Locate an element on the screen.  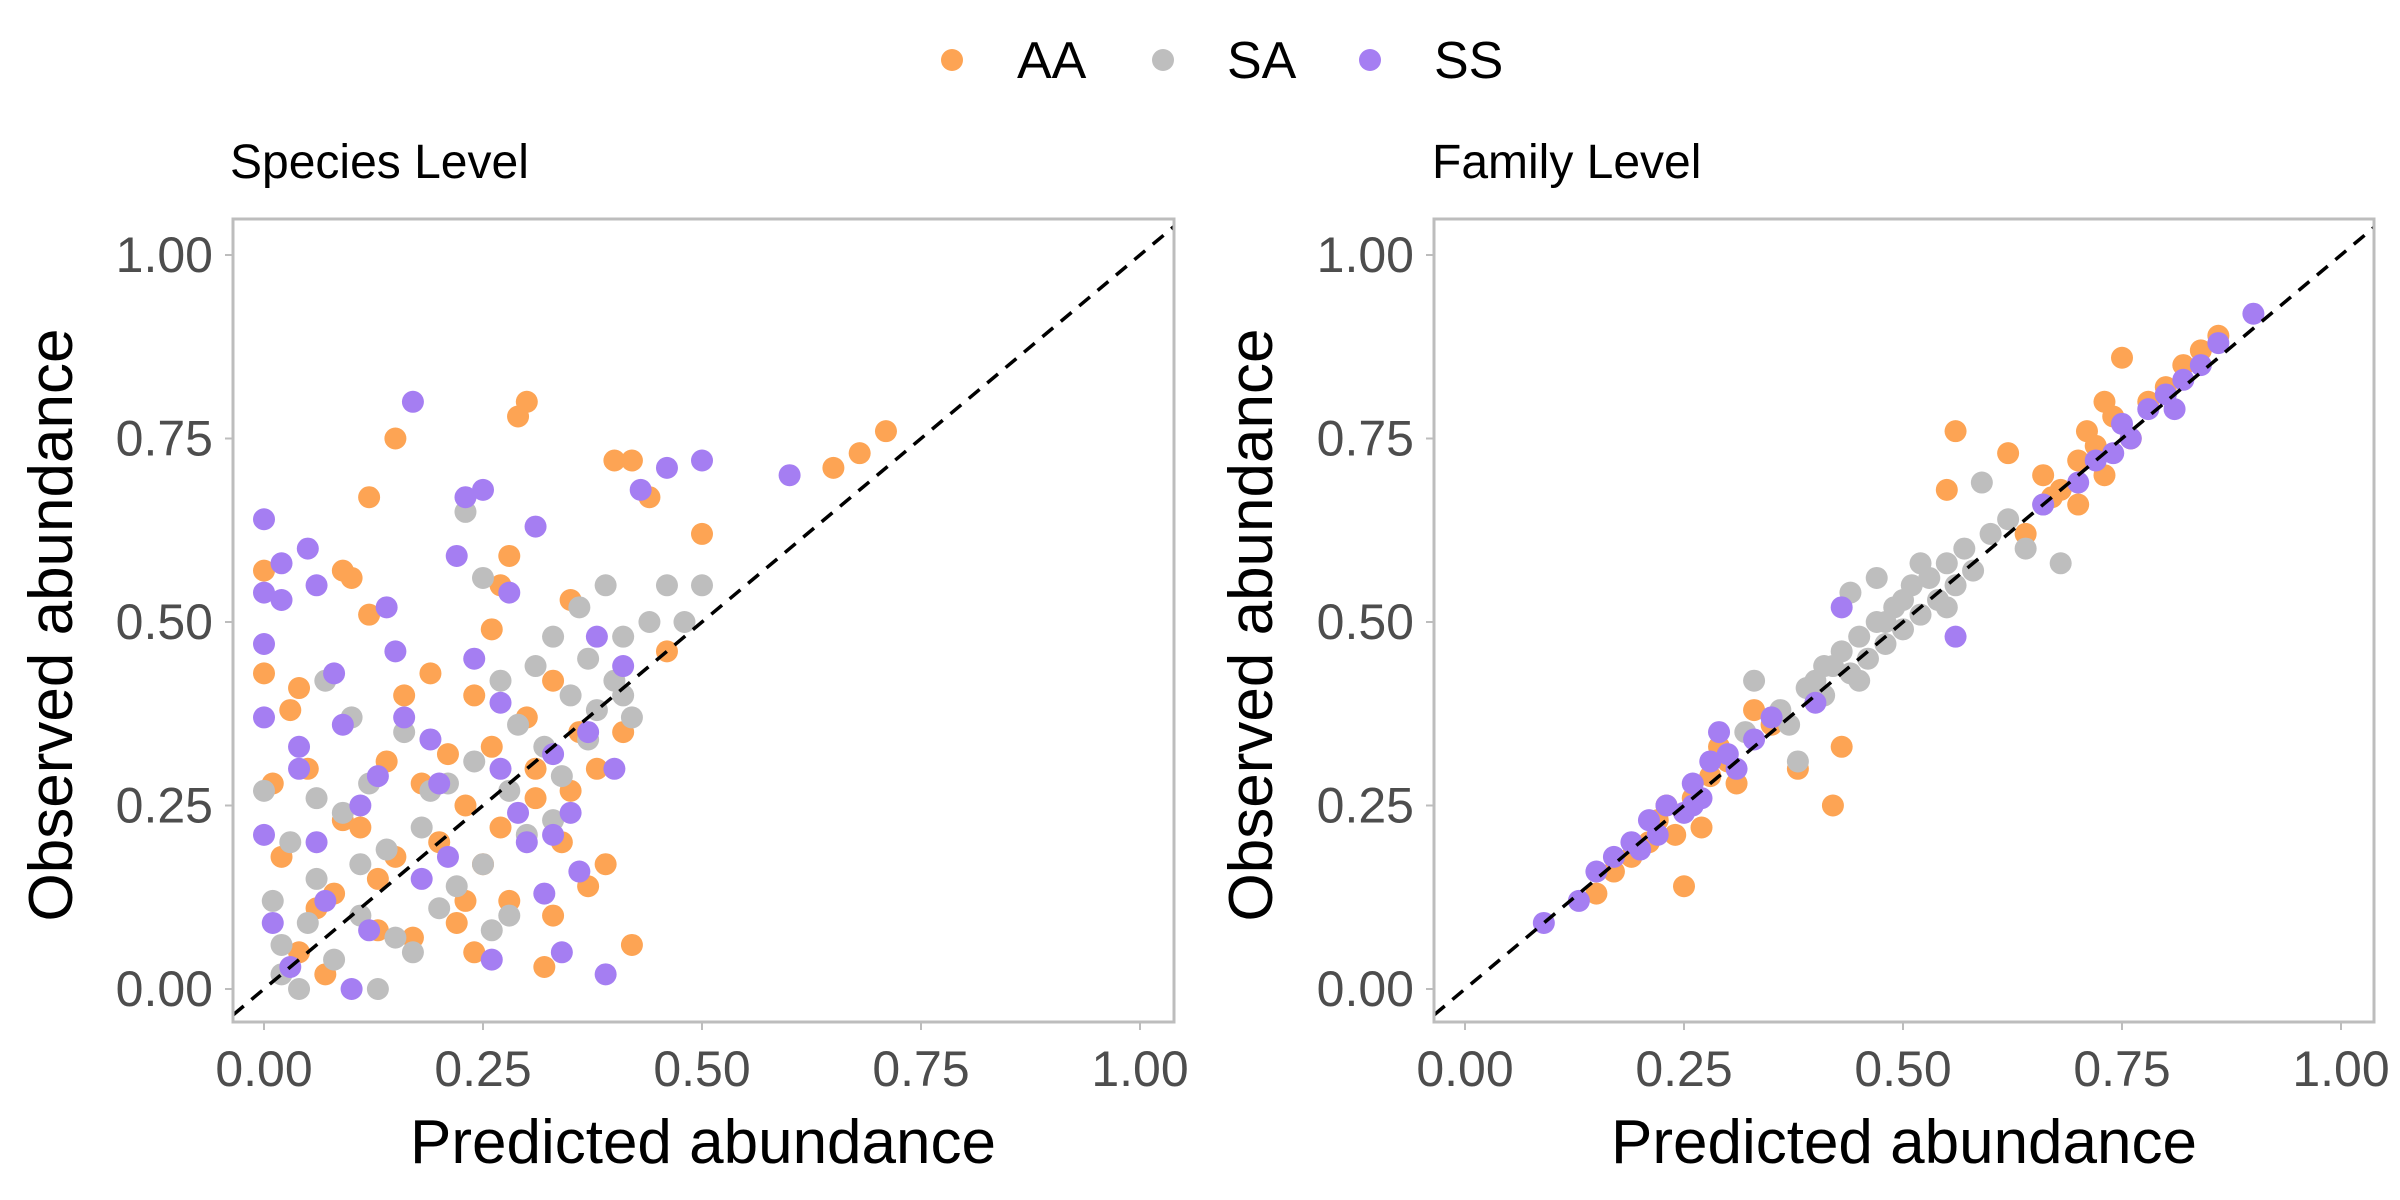
y-axis-title-family: Observed abundance is located at coordinates (1251, 625).